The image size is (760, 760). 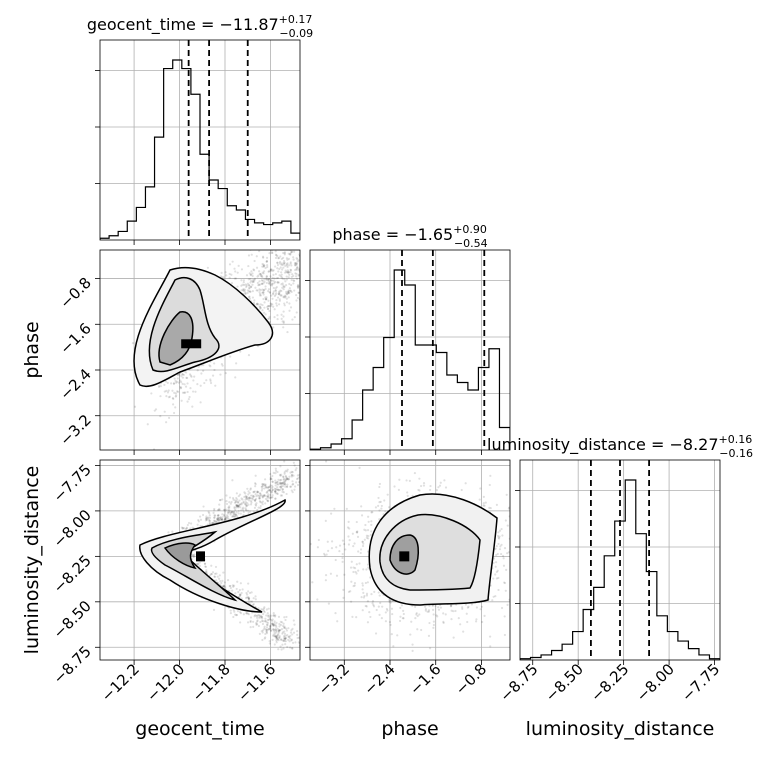 What do you see at coordinates (180, 556) in the screenshot?
I see `contour-inner` at bounding box center [180, 556].